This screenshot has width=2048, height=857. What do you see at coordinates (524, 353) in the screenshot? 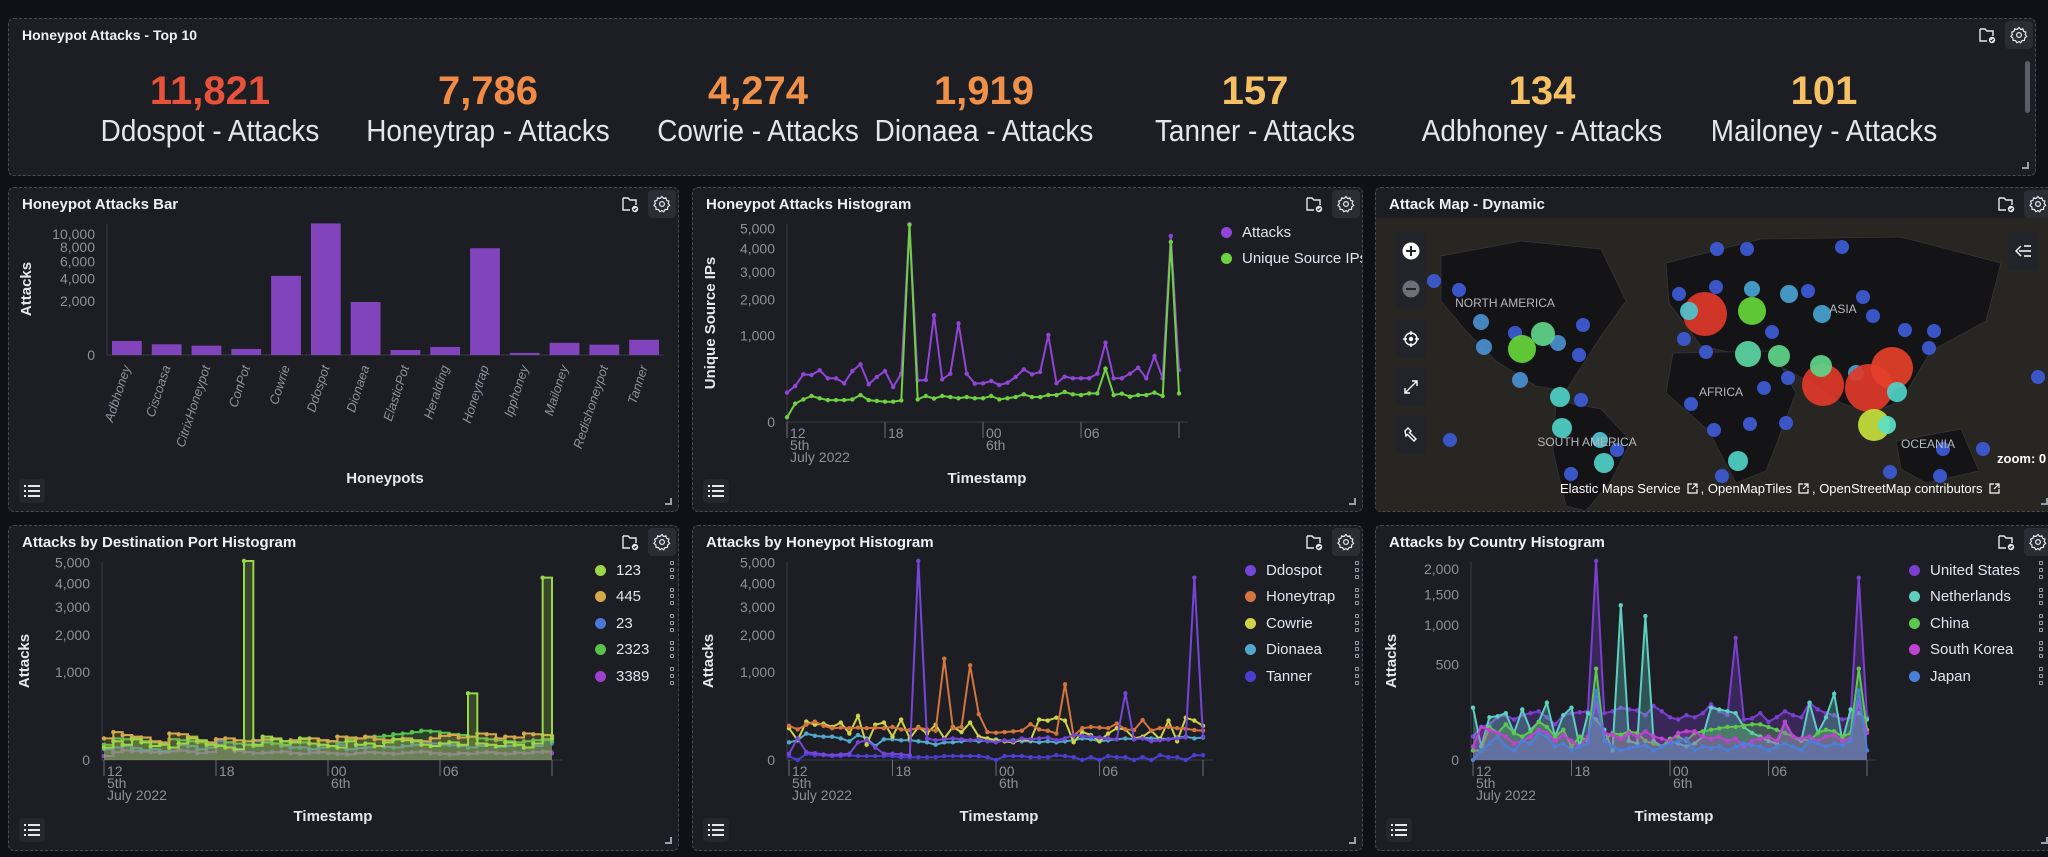
I see `bar-ipphoney` at bounding box center [524, 353].